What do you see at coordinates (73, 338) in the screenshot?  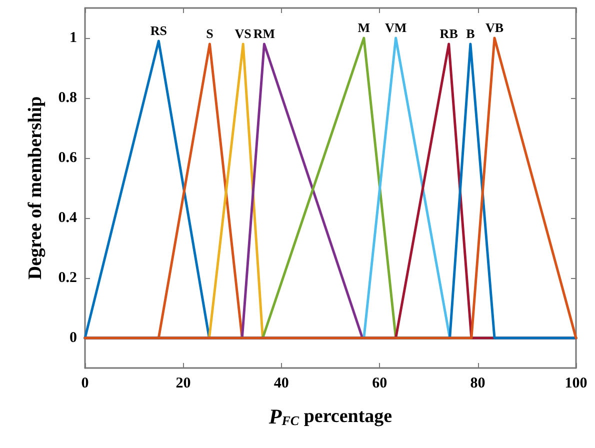 I see `y-tick-label: 0` at bounding box center [73, 338].